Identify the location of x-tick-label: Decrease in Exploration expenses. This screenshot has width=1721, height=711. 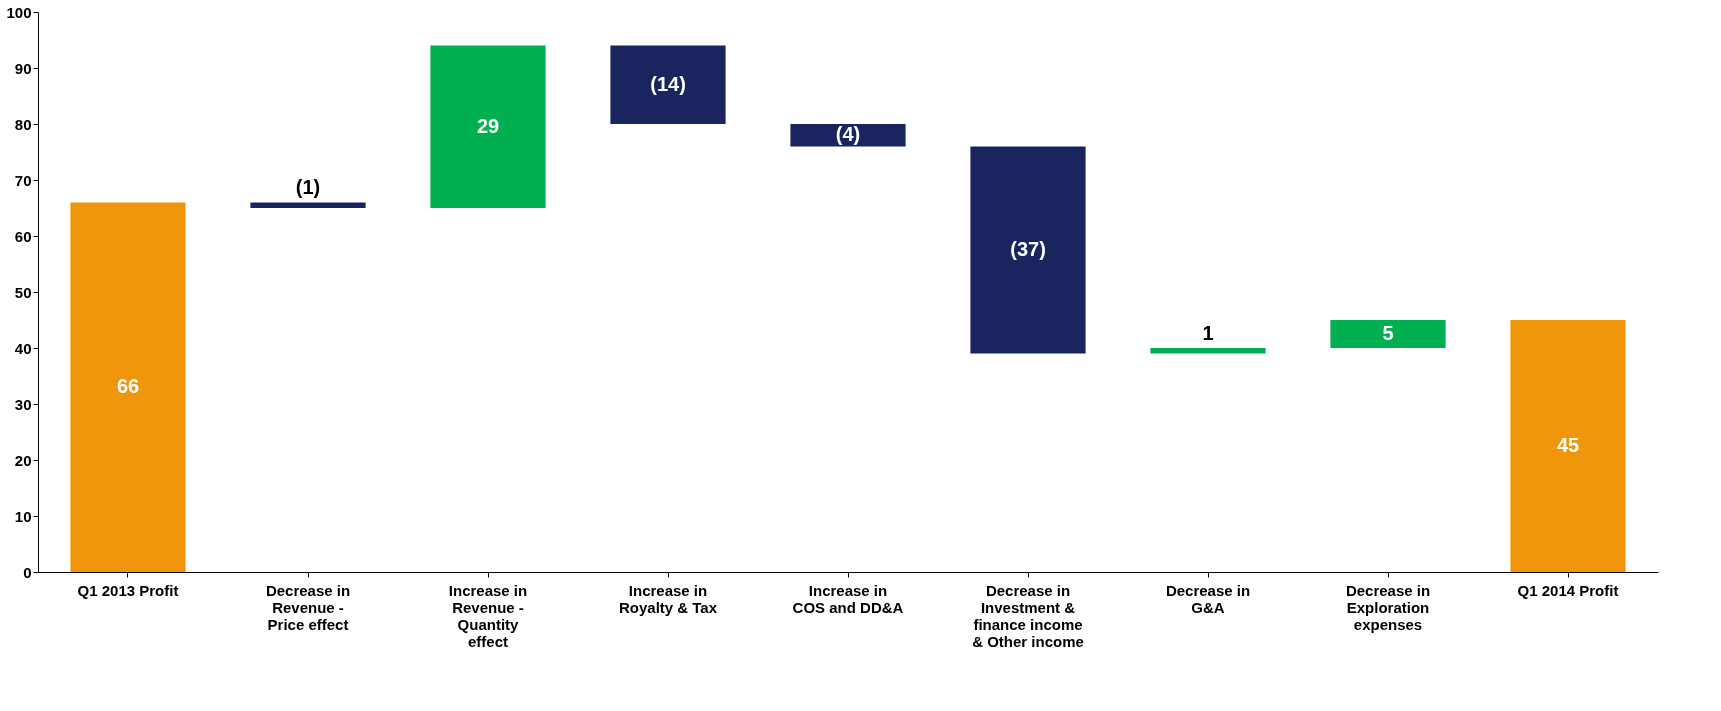
(1388, 607).